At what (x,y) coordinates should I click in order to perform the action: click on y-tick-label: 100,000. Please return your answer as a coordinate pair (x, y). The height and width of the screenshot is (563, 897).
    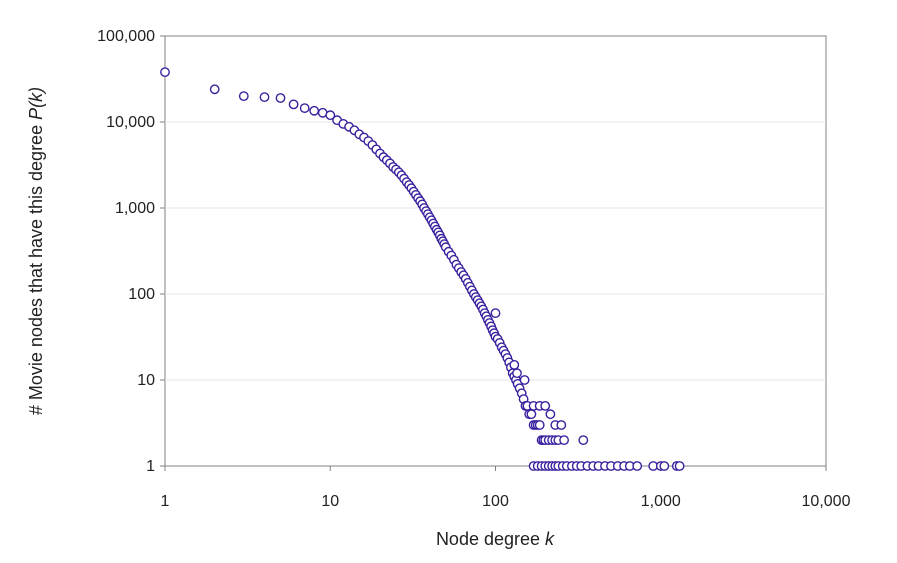
    Looking at the image, I should click on (126, 36).